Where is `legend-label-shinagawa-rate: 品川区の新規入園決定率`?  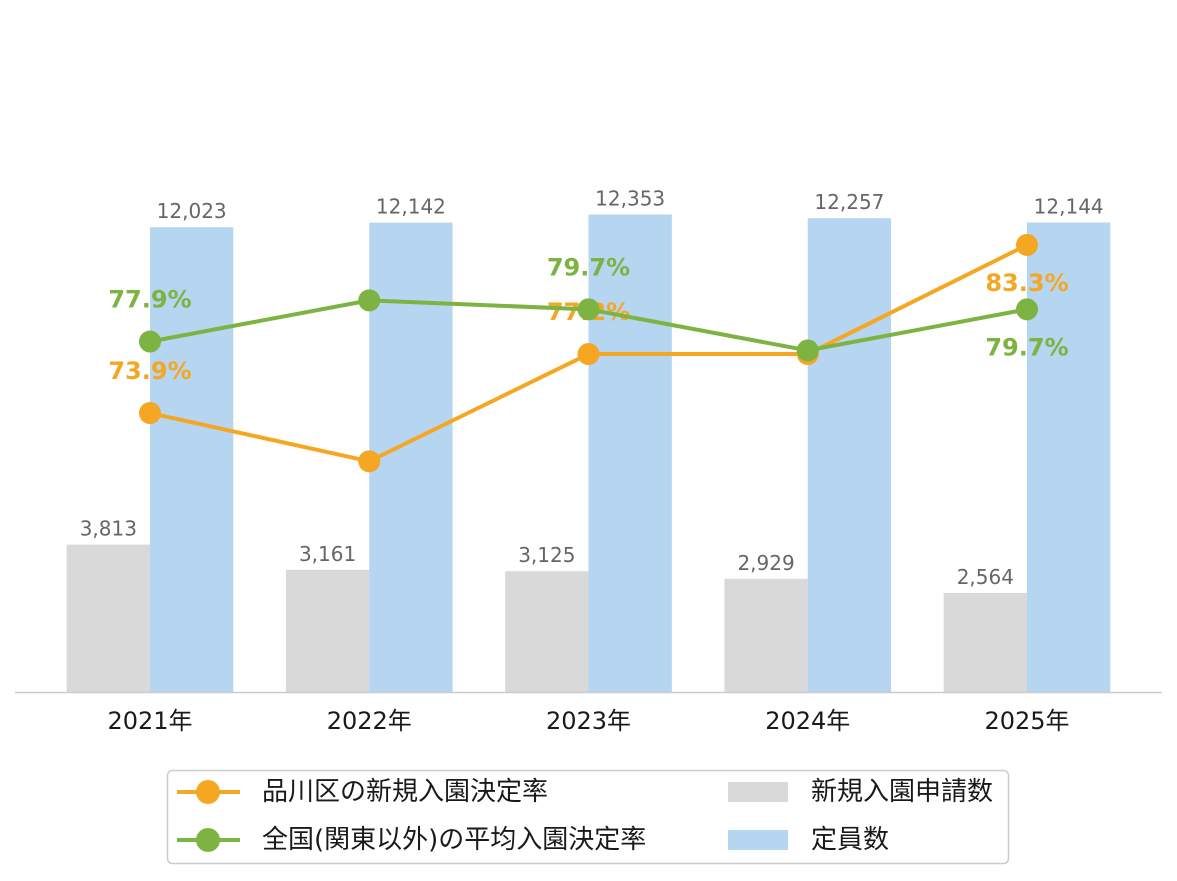 legend-label-shinagawa-rate: 品川区の新規入園決定率 is located at coordinates (405, 792).